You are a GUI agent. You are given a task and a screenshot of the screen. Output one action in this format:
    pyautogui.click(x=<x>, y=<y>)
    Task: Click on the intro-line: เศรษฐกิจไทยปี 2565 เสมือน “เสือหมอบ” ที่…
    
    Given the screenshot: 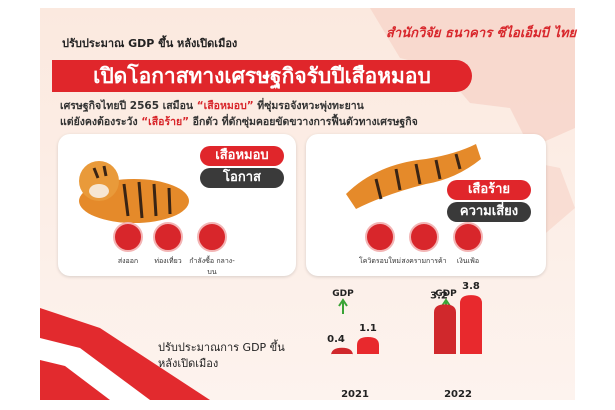 What is the action you would take?
    pyautogui.click(x=239, y=106)
    